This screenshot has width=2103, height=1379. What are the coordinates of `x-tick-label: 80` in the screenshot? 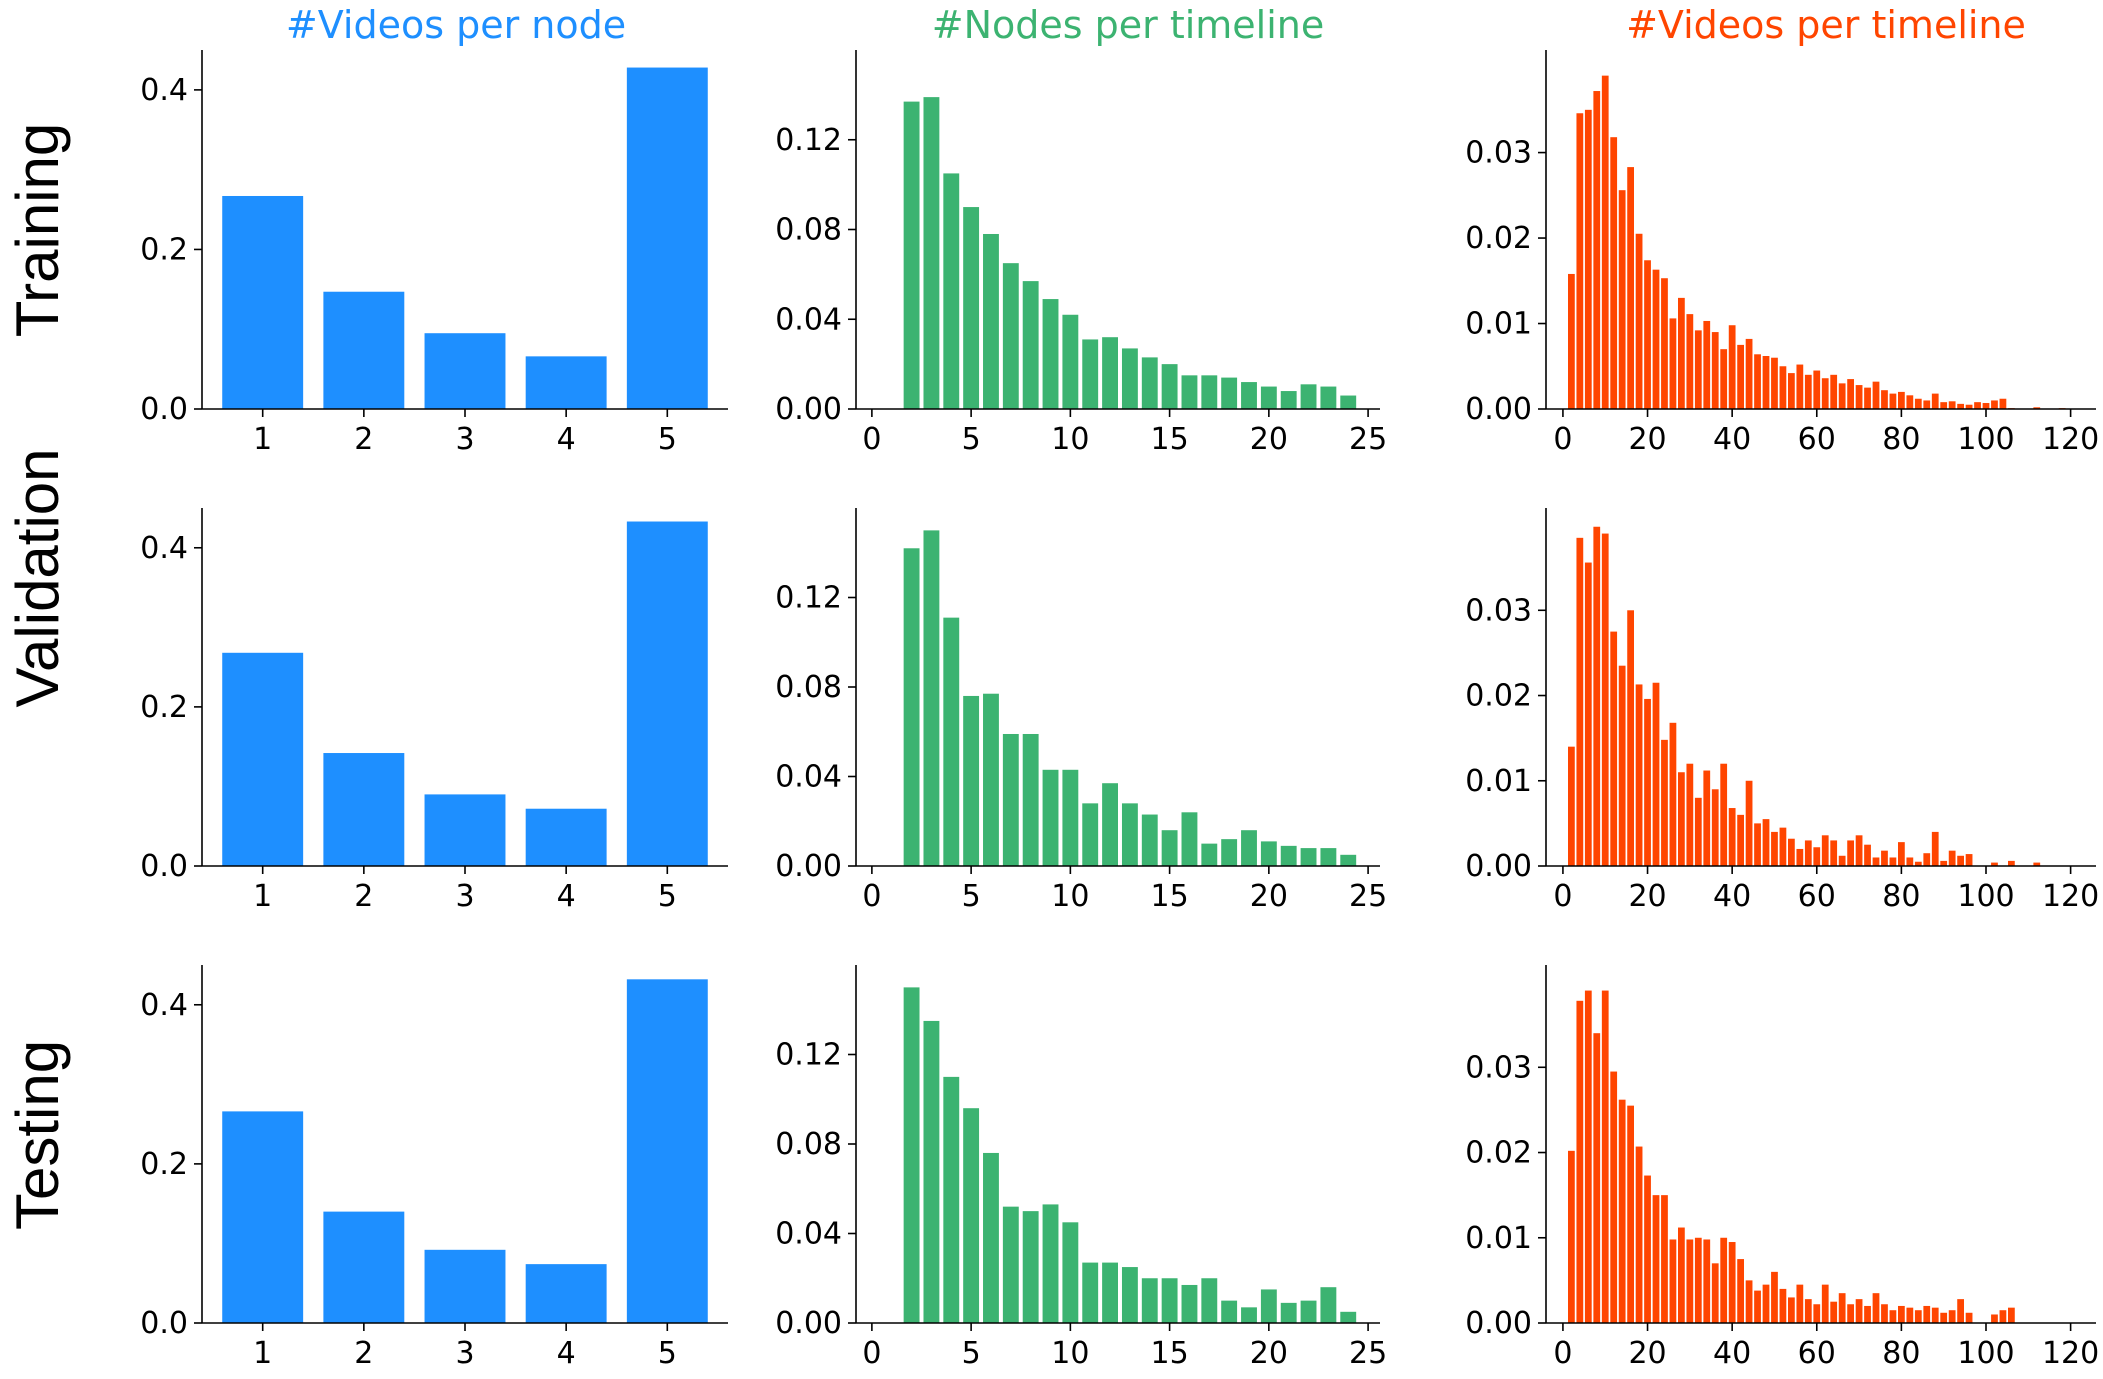 It's located at (1901, 439).